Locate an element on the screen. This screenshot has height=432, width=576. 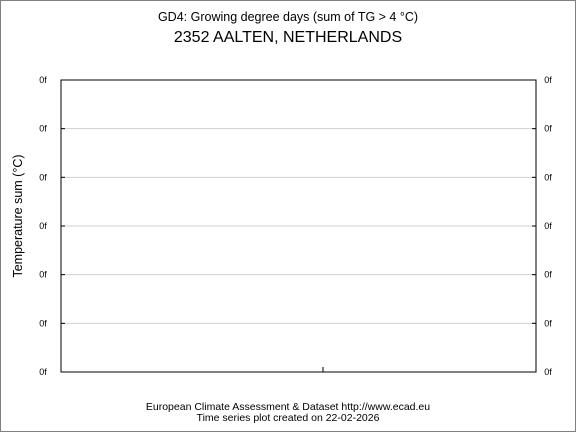
y-axis-label: Temperature sum (°C) is located at coordinates (18, 215).